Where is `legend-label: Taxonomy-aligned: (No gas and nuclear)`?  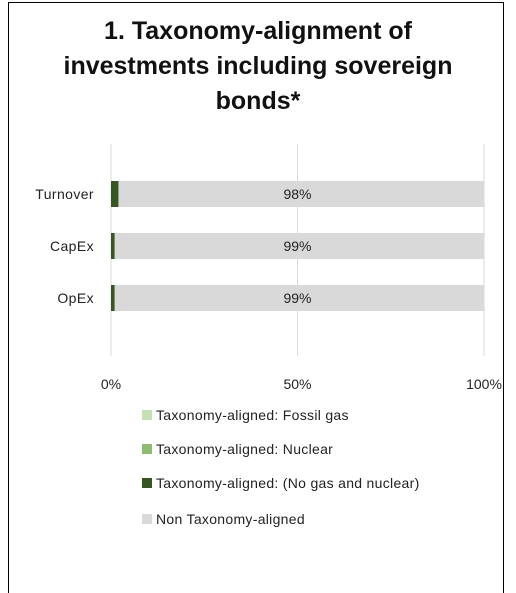 legend-label: Taxonomy-aligned: (No gas and nuclear) is located at coordinates (288, 483).